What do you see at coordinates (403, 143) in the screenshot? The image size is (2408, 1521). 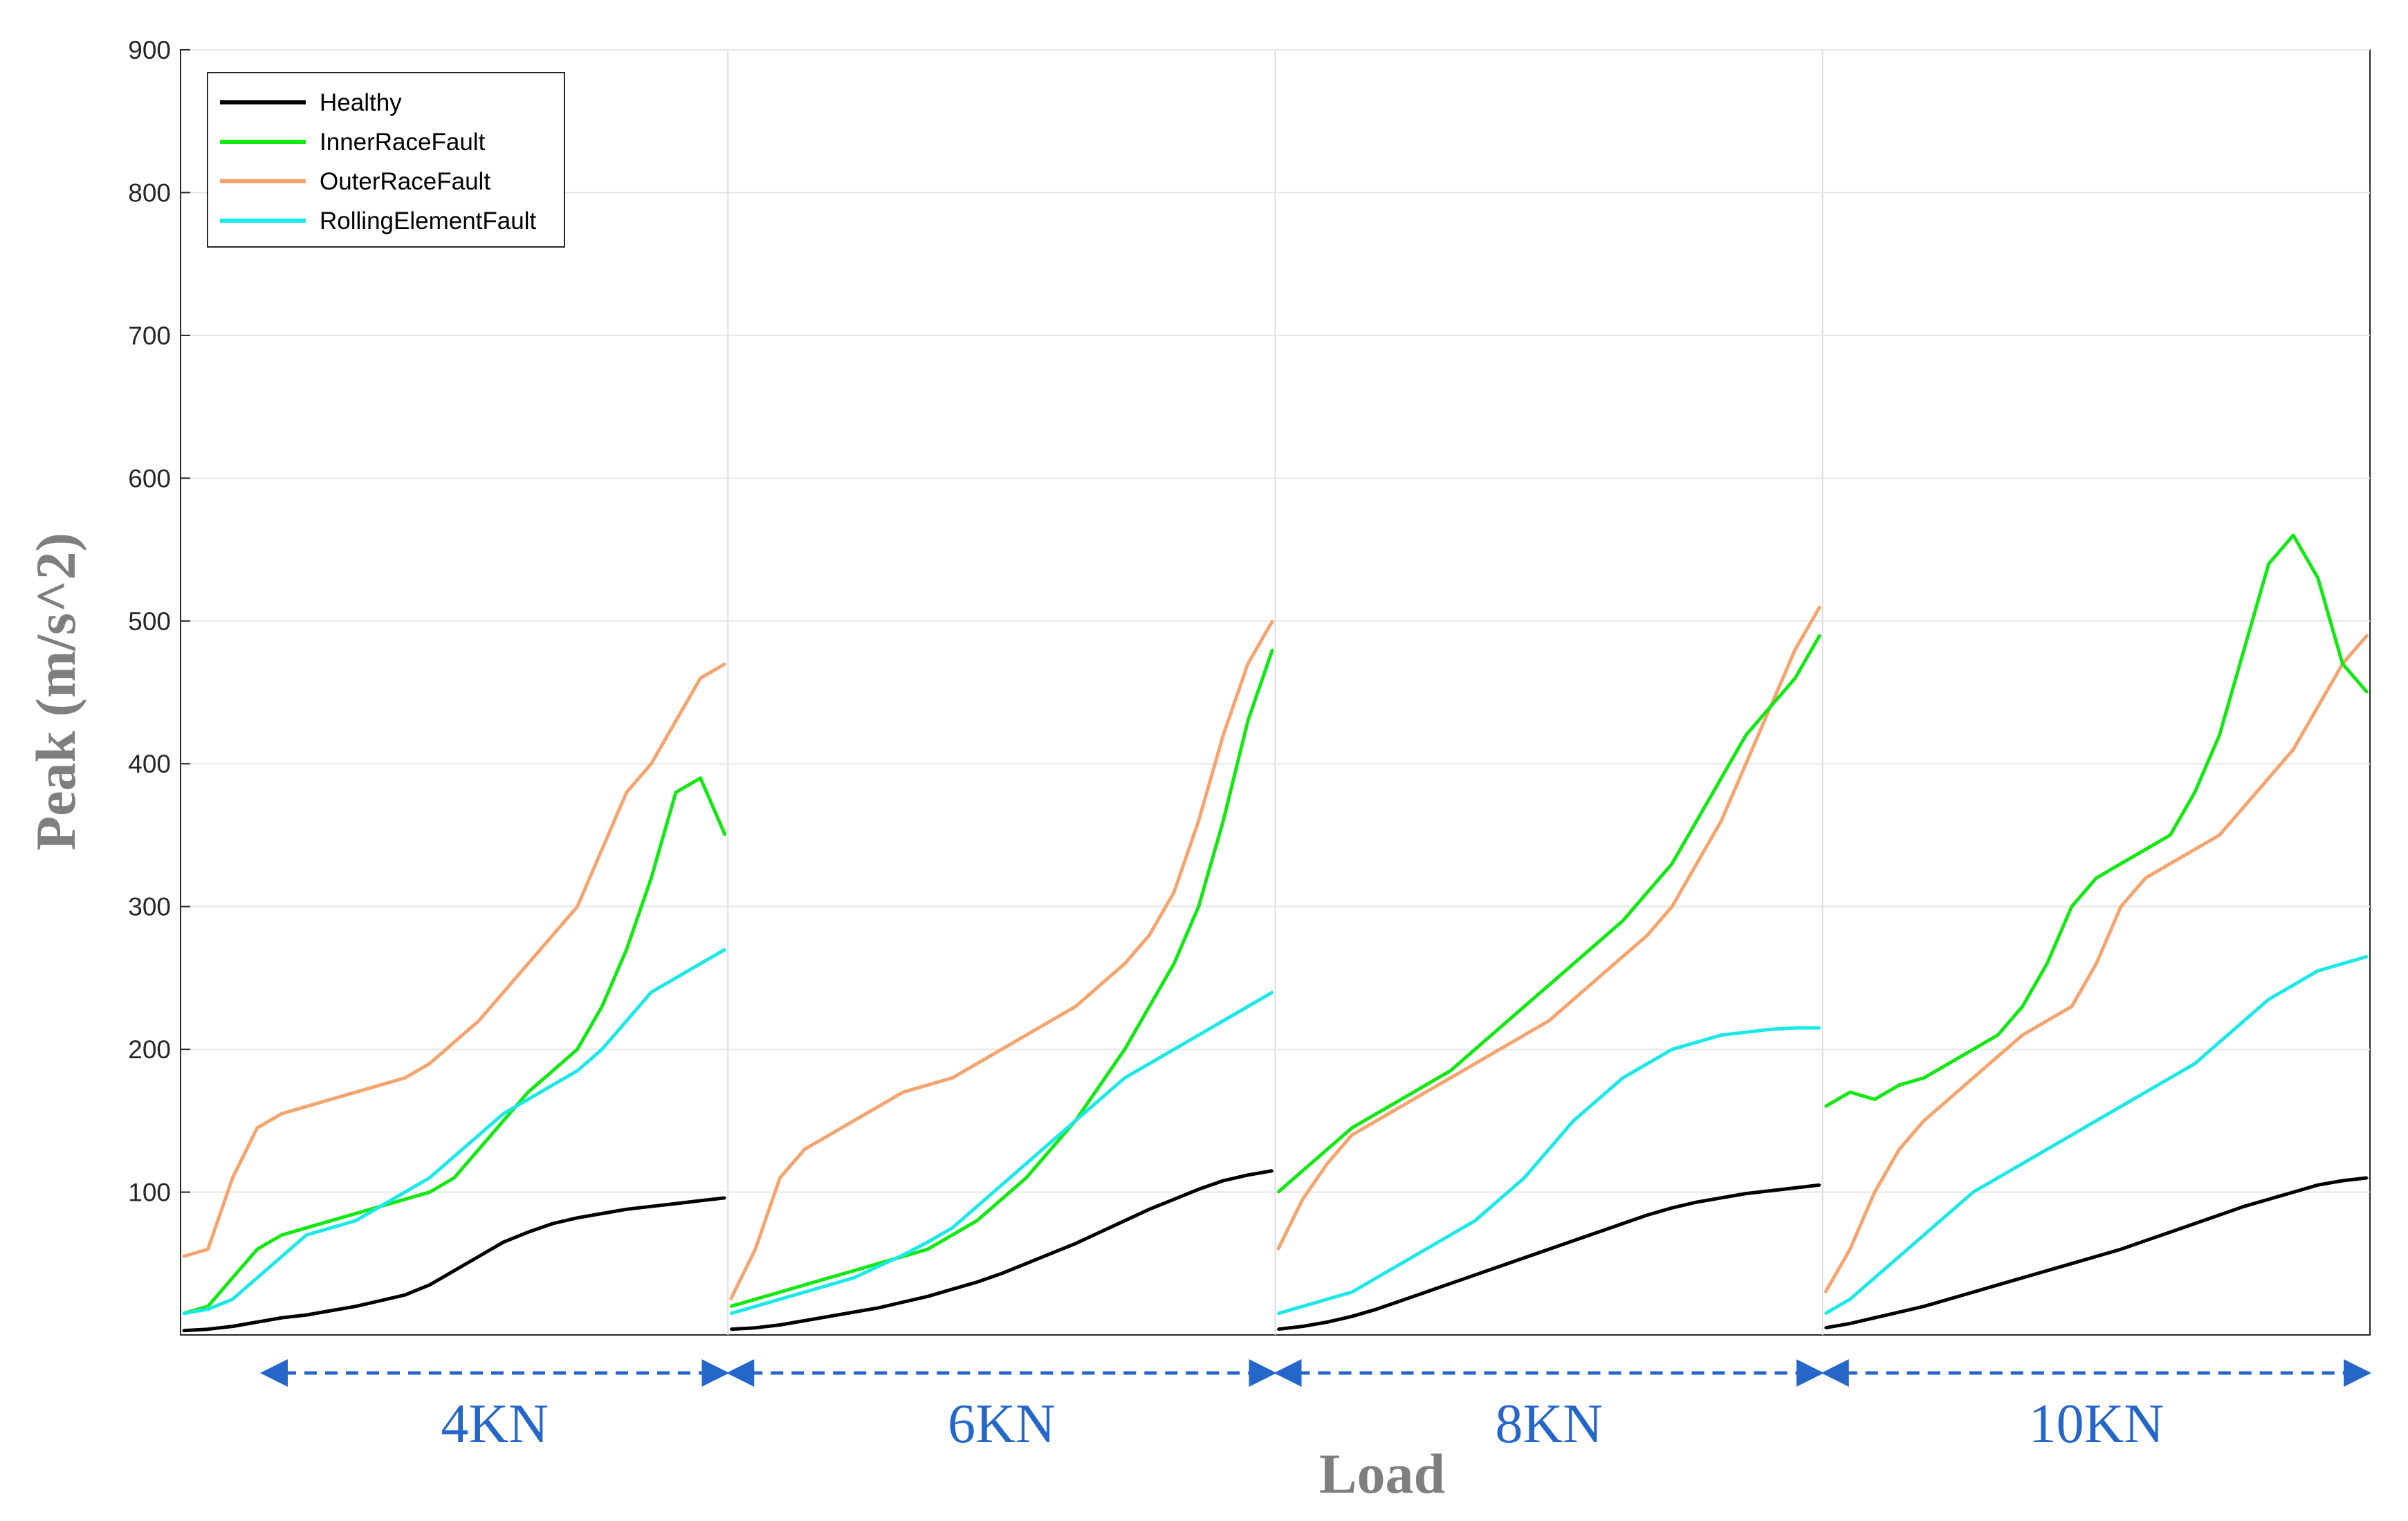 I see `legend-label: InnerRaceFault` at bounding box center [403, 143].